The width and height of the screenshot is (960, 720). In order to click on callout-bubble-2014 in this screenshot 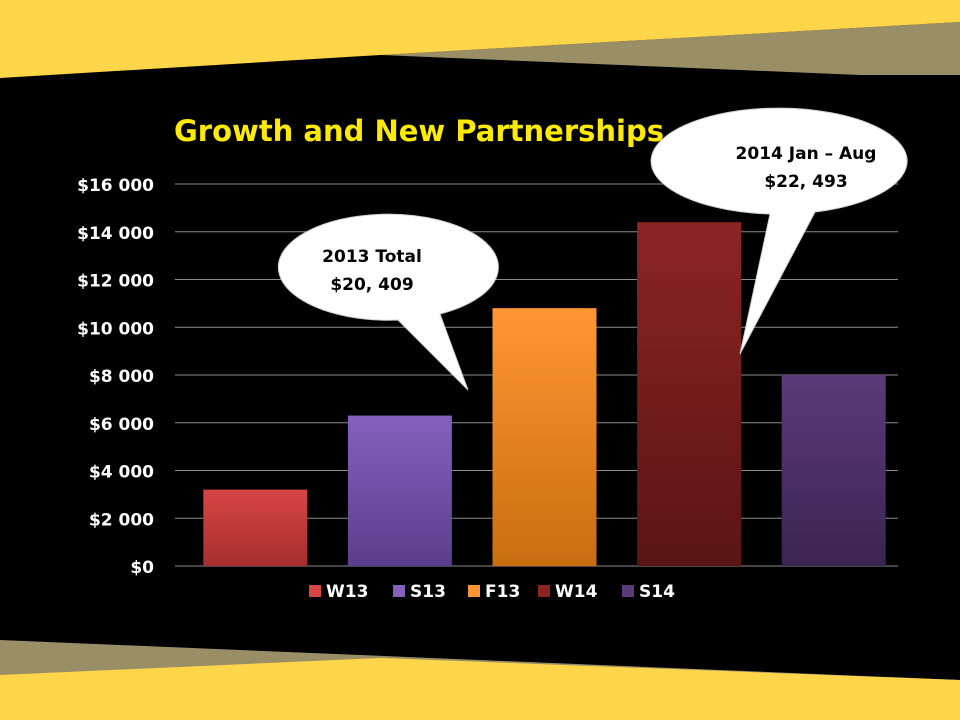, I will do `click(779, 231)`.